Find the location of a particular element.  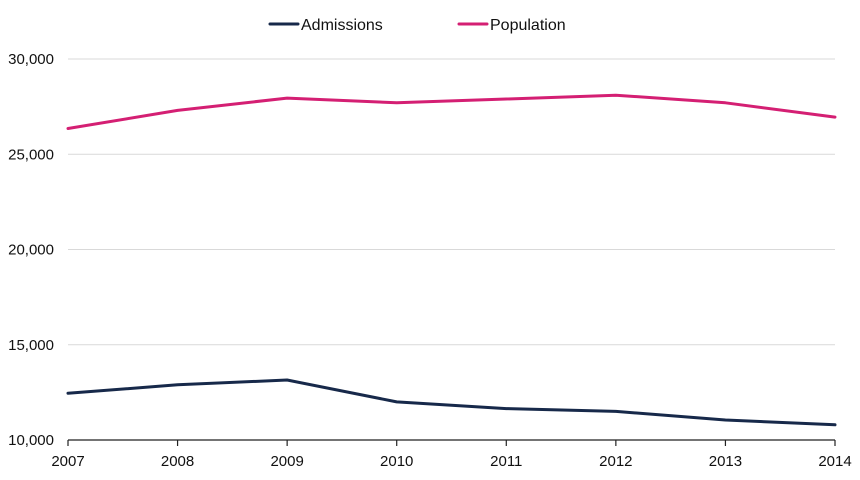

y-tick-label: 15,000 is located at coordinates (31, 345).